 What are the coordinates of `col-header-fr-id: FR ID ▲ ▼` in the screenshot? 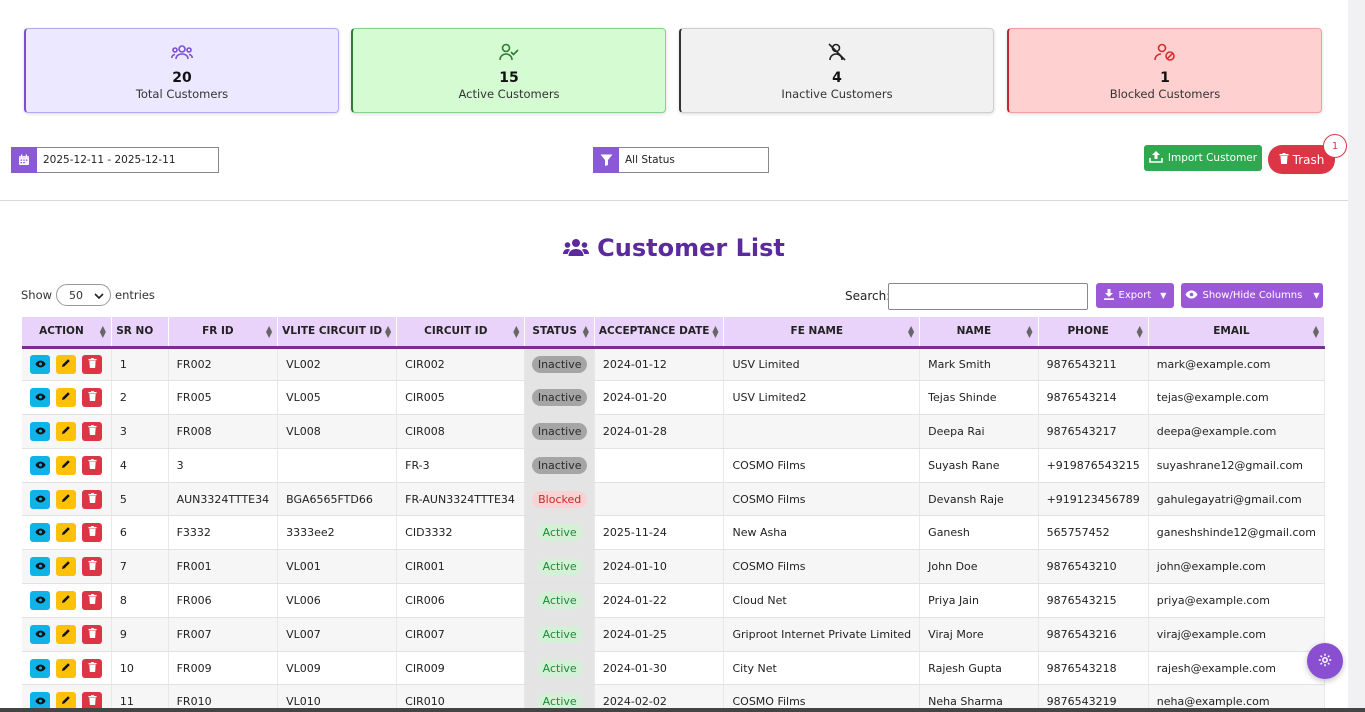 It's located at (223, 333).